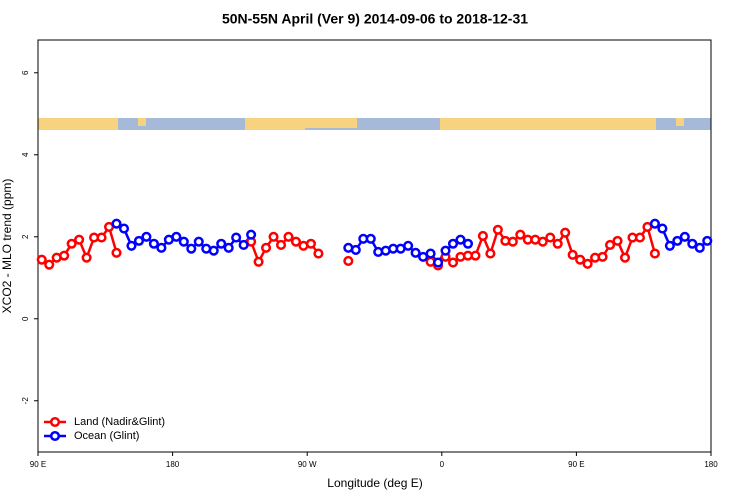 Image resolution: width=750 pixels, height=500 pixels. I want to click on legend-label: Land (Nadir&Glint), so click(119, 422).